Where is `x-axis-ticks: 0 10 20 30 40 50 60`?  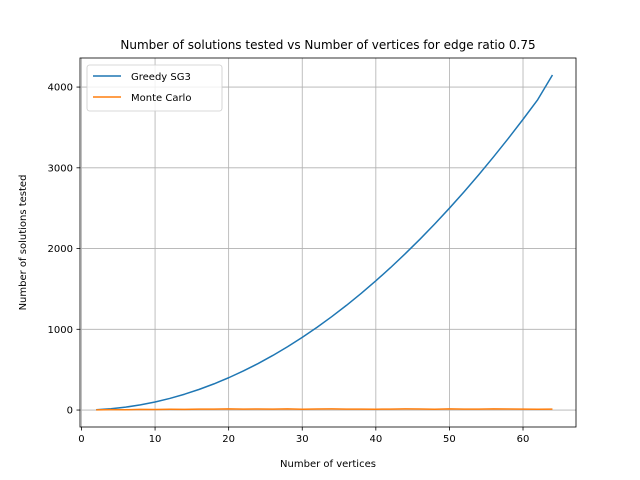 x-axis-ticks: 0 10 20 30 40 50 60 is located at coordinates (303, 436).